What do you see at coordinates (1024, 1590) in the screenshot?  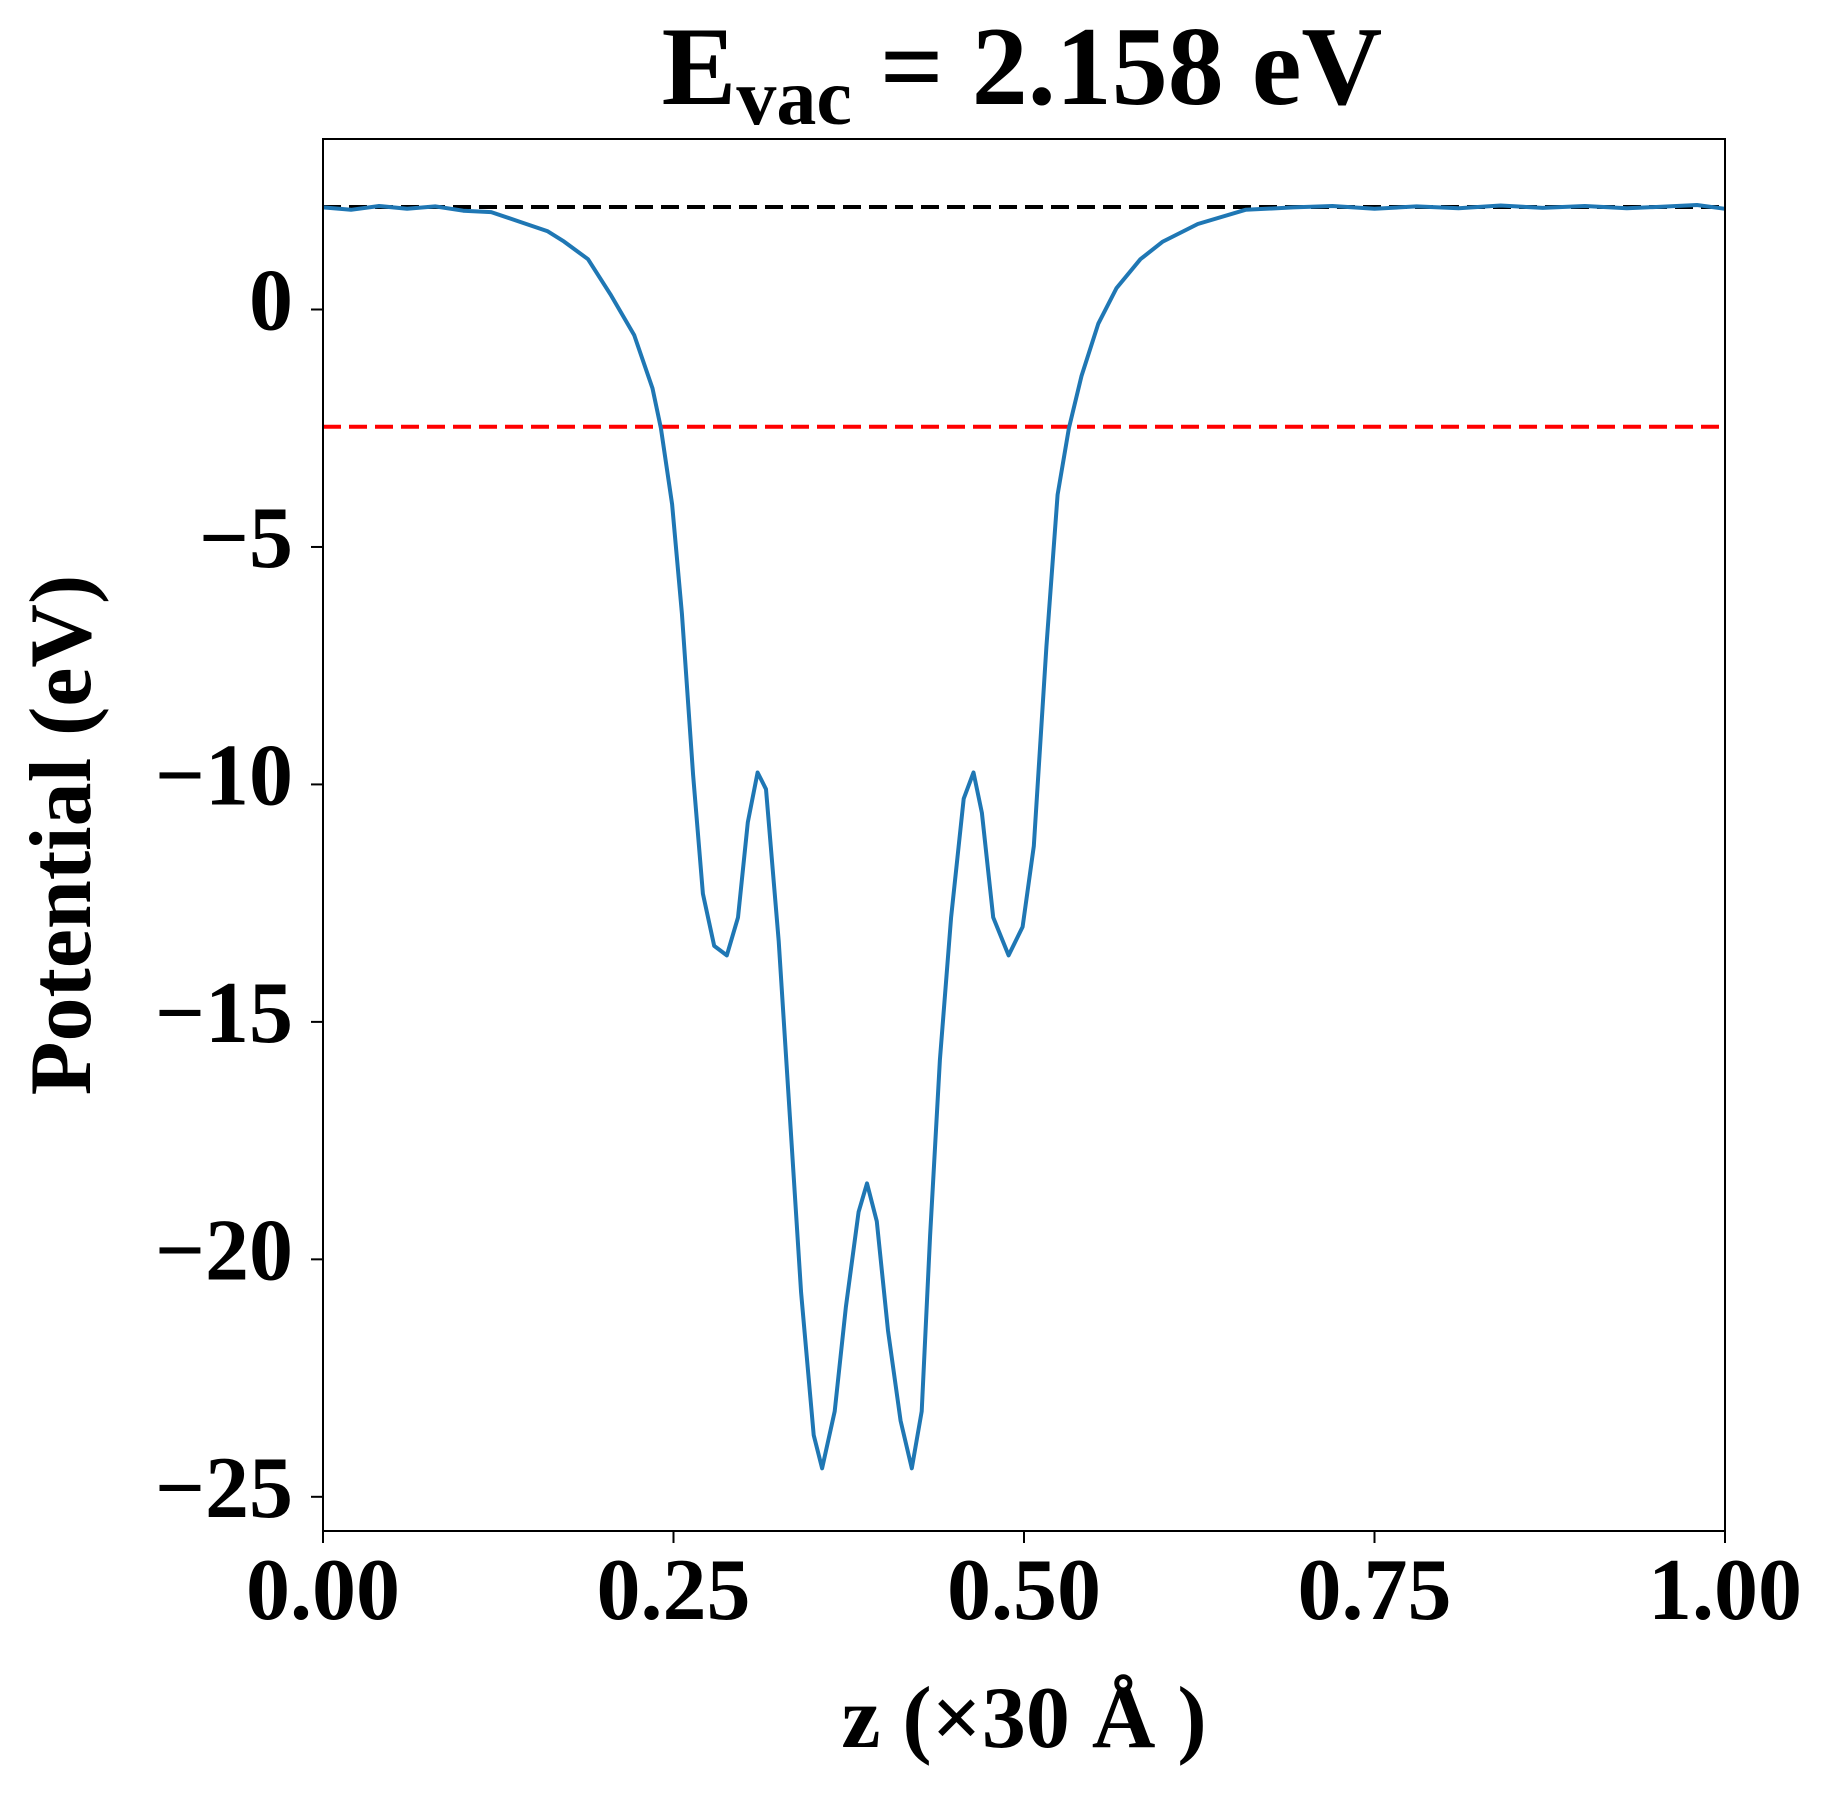 I see `x-tick-label: 0.50` at bounding box center [1024, 1590].